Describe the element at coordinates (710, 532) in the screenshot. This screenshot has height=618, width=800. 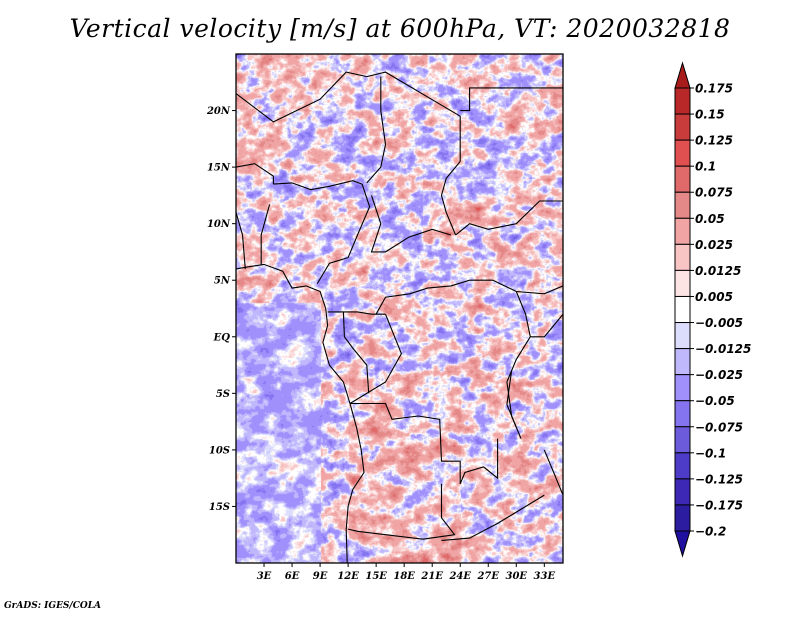
I see `colorbar-label: −0.2` at that location.